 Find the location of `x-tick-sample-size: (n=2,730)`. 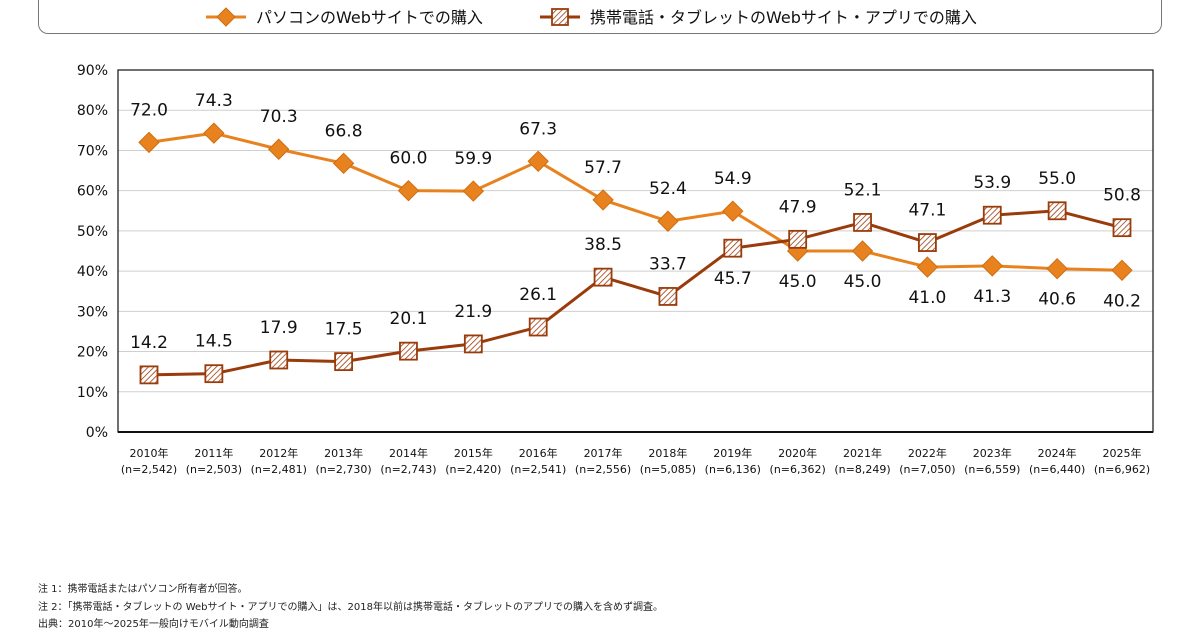

x-tick-sample-size: (n=2,730) is located at coordinates (343, 469).